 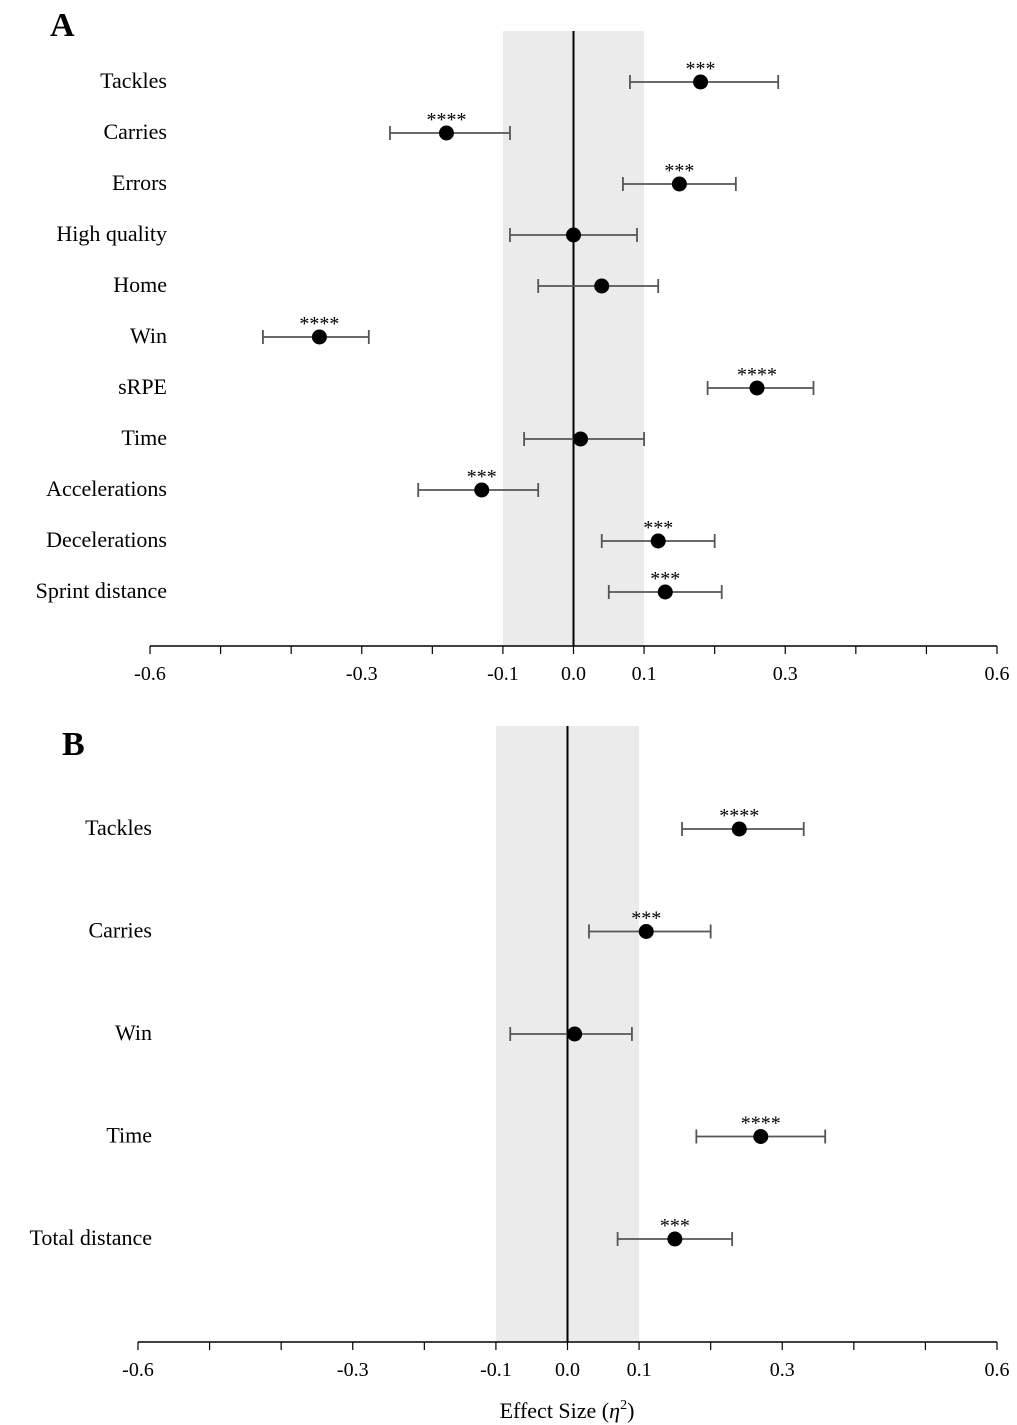 I want to click on x-axis-title-superscript: 2, so click(x=623, y=1405).